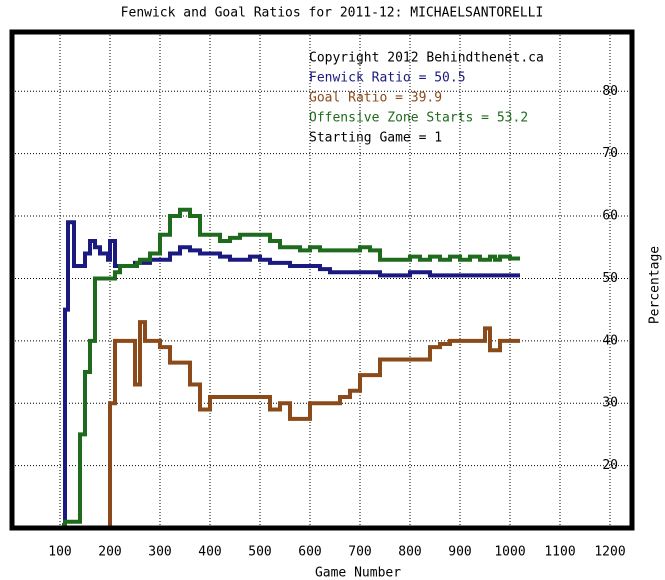  I want to click on x-tick-label: 900, so click(459, 552).